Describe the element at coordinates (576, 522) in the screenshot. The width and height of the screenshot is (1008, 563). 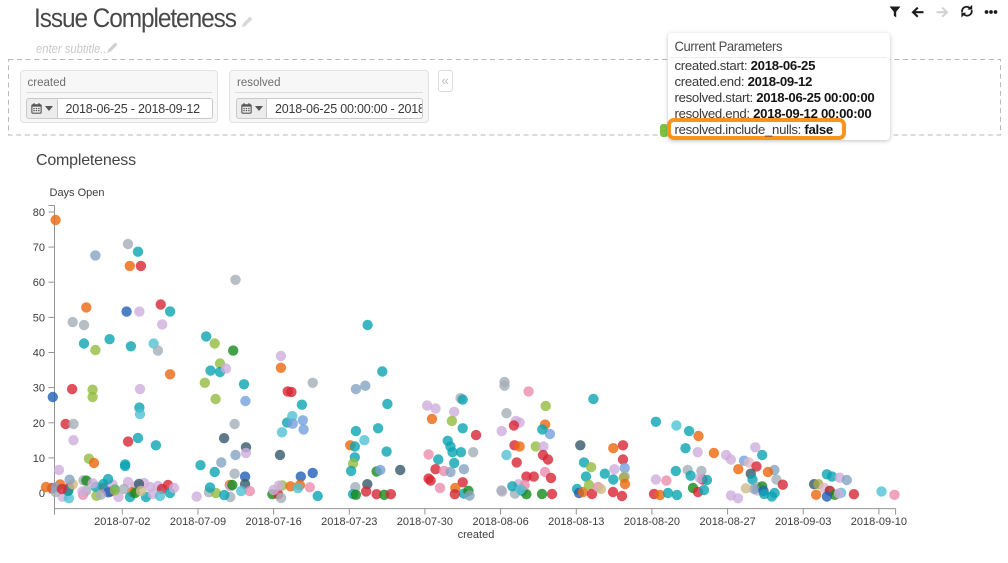
I see `svg-text: 2018-08-13` at that location.